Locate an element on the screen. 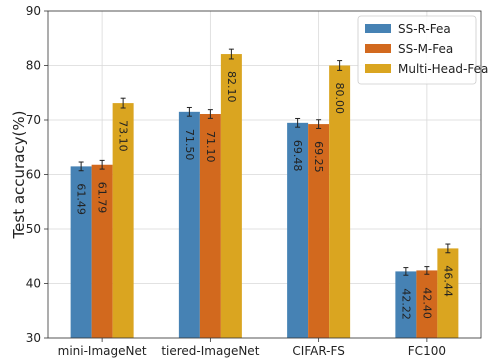 The image size is (490, 358). bar-value-label: 82.10 is located at coordinates (231, 87).